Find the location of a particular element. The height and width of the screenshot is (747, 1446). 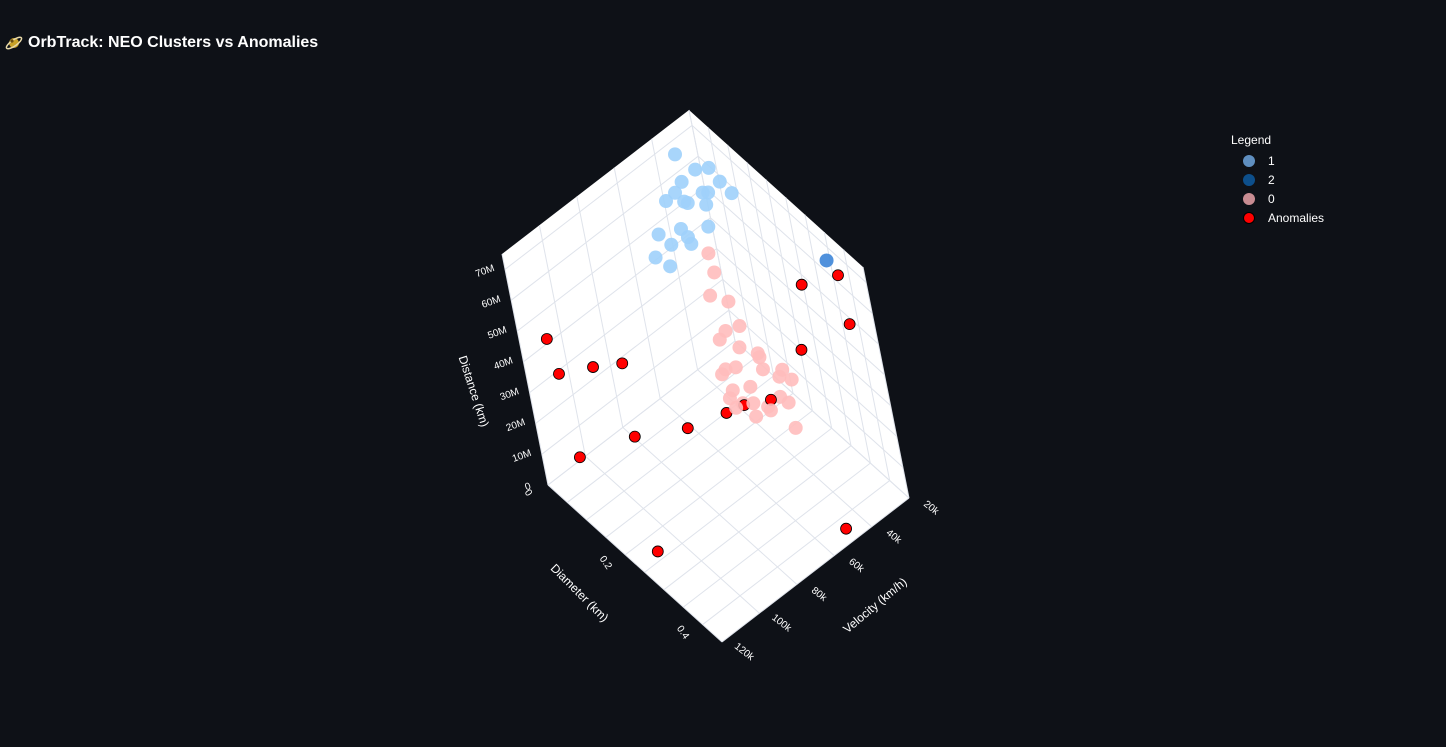

y-tick-label: 40k is located at coordinates (894, 537).